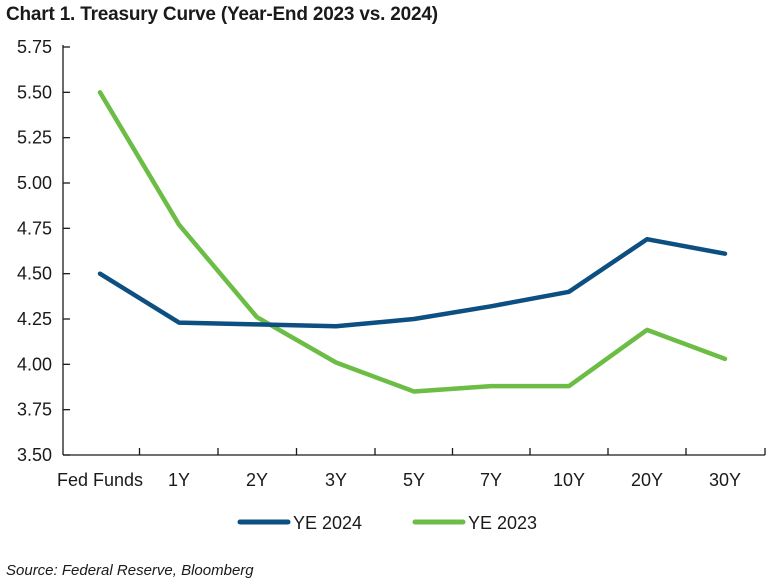 This screenshot has width=783, height=588. What do you see at coordinates (34, 47) in the screenshot?
I see `y-tick-label: 5.75` at bounding box center [34, 47].